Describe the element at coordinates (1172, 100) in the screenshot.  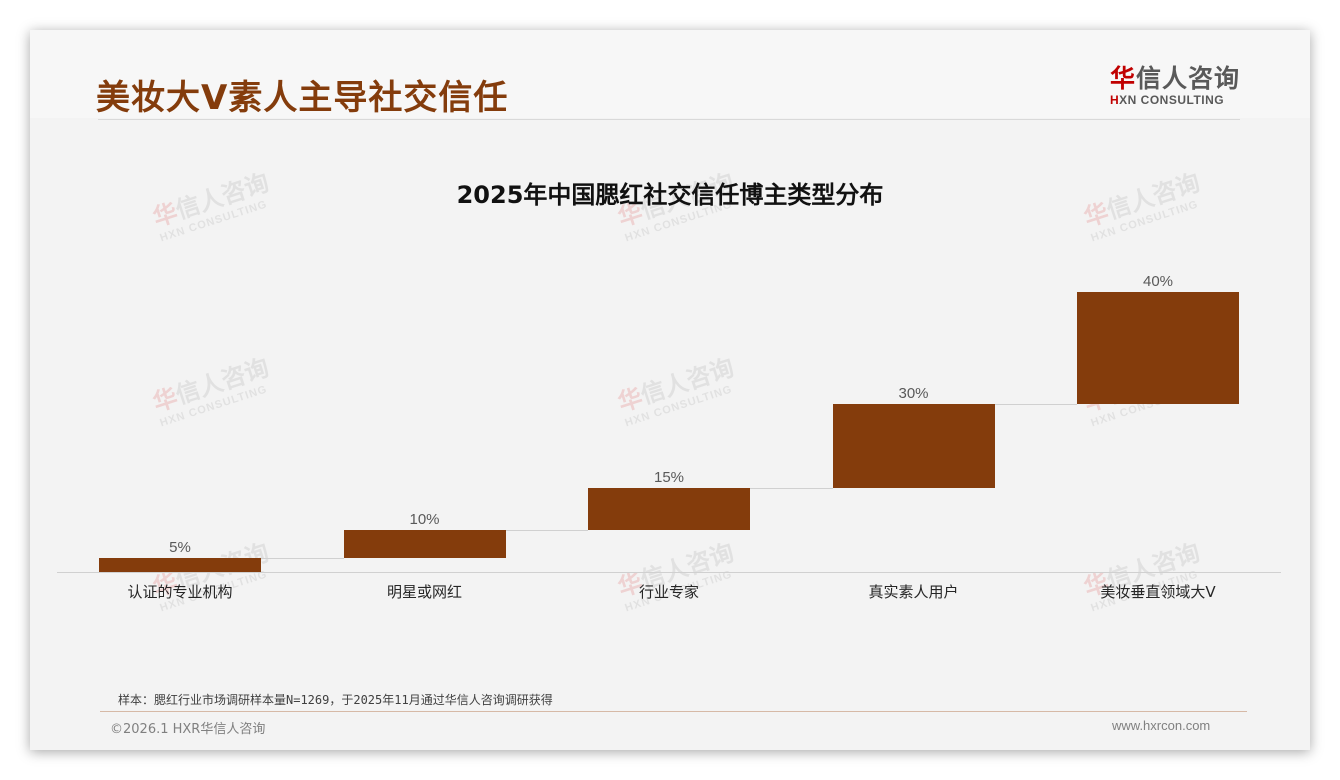
I see `logo-en-text: XN CONSULTING` at that location.